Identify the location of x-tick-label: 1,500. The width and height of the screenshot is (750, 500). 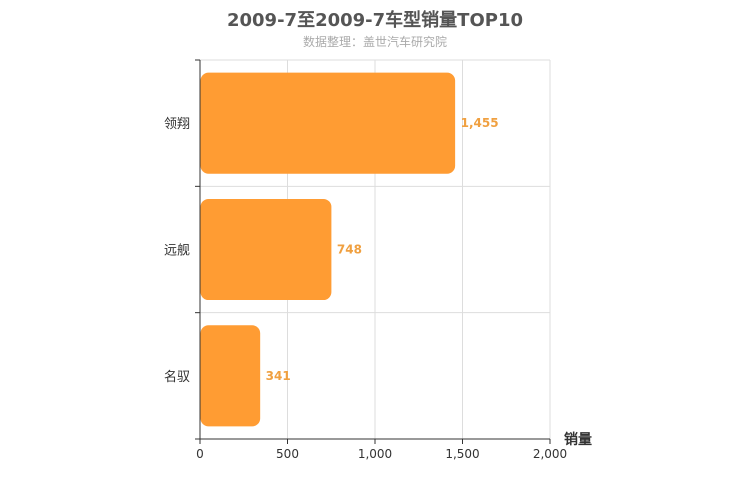
(462, 454).